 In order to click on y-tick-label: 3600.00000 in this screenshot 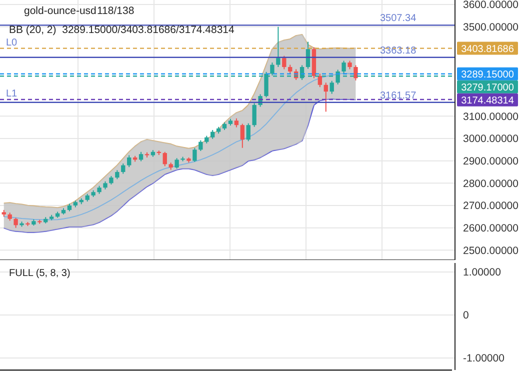, I will do `click(491, 6)`.